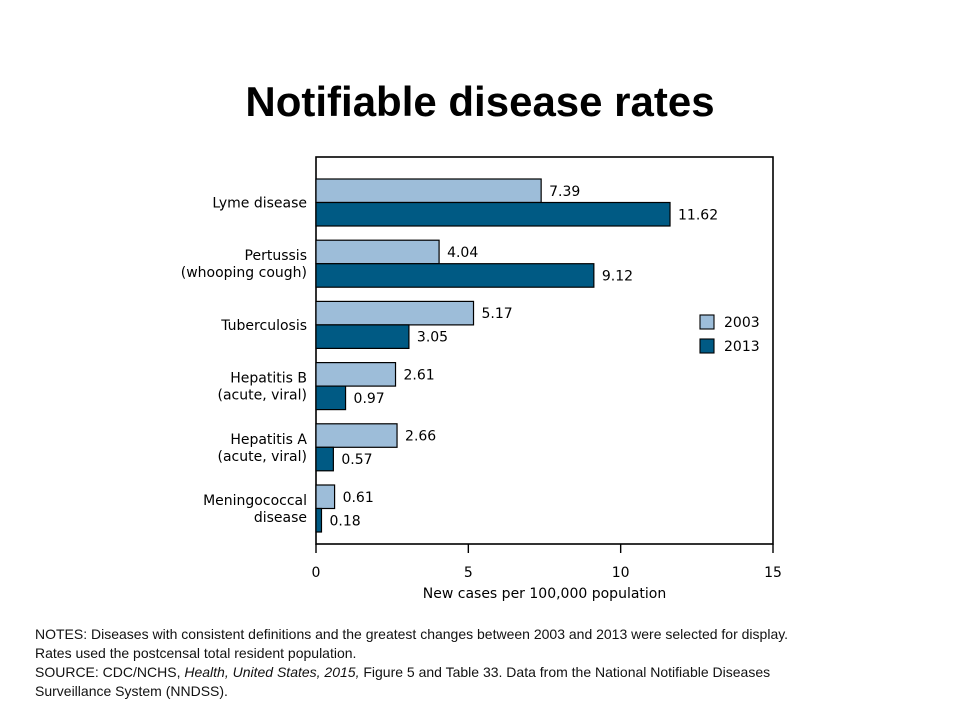 Image resolution: width=960 pixels, height=720 pixels. Describe the element at coordinates (263, 326) in the screenshot. I see `category-label: Tuberculosis` at that location.